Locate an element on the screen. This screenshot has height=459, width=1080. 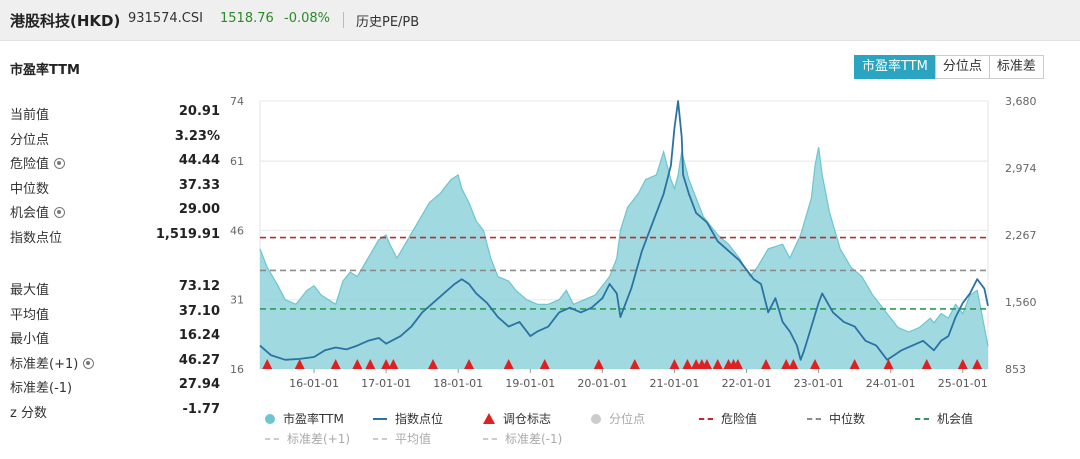
legend-sd-plus: 标准差(+1) is located at coordinates (307, 438).